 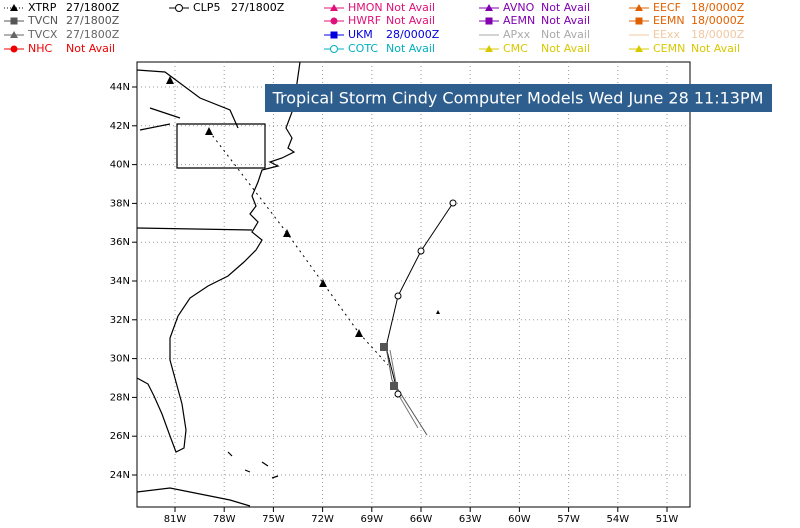 I want to click on legend-model: COTC, so click(x=363, y=48).